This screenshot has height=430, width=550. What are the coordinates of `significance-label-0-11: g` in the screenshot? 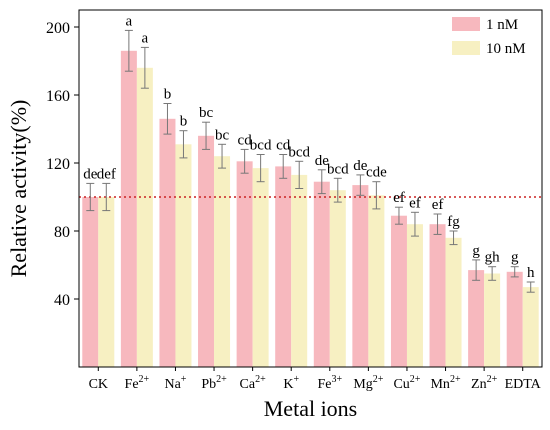 It's located at (515, 258).